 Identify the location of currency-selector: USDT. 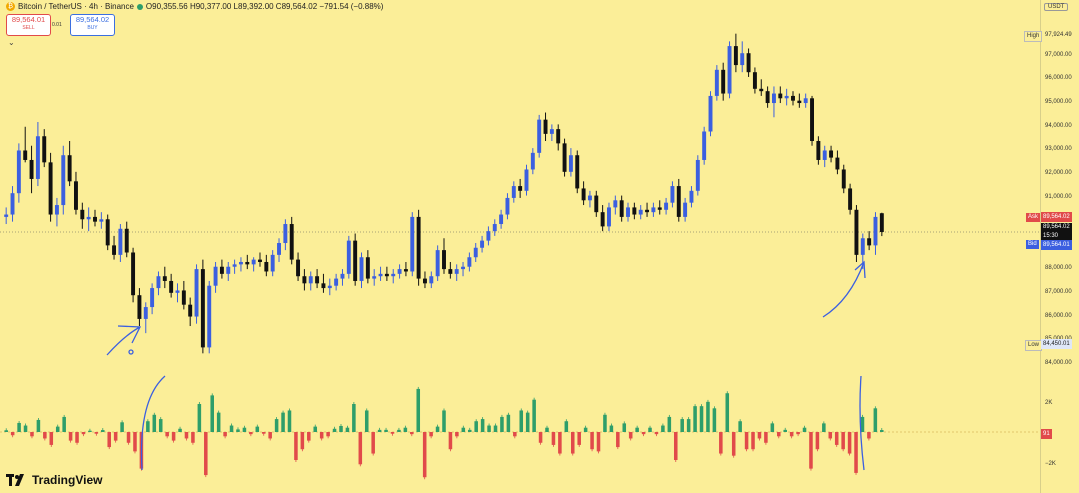
(1056, 7).